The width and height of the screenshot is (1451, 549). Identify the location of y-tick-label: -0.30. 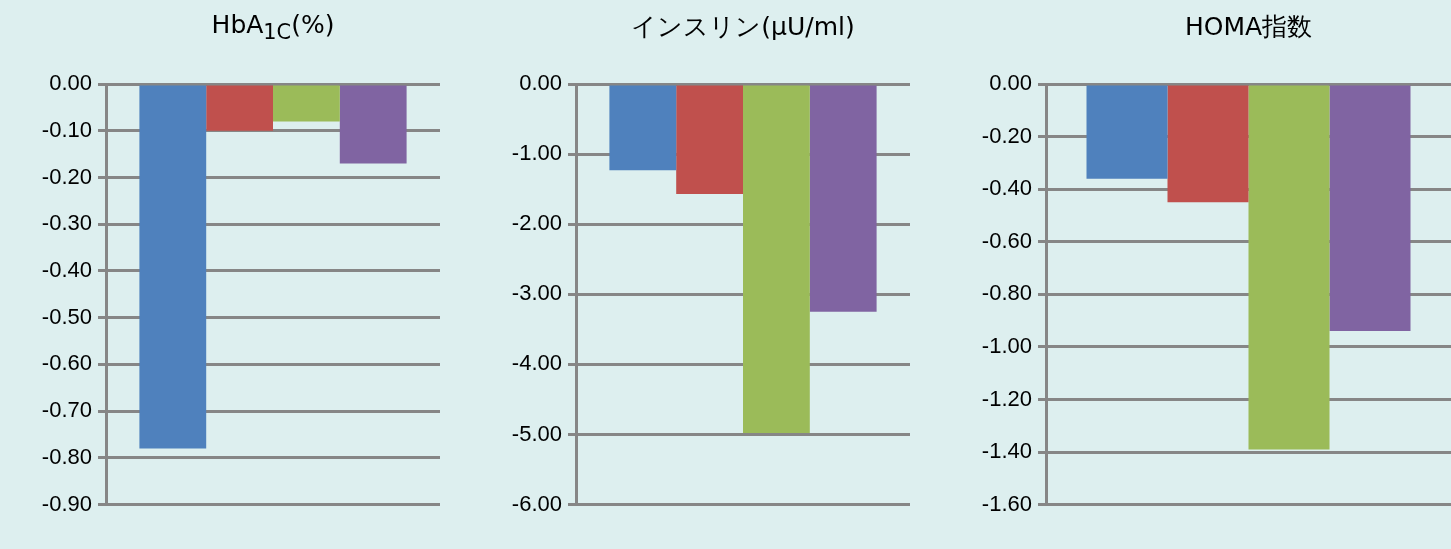
(66, 223).